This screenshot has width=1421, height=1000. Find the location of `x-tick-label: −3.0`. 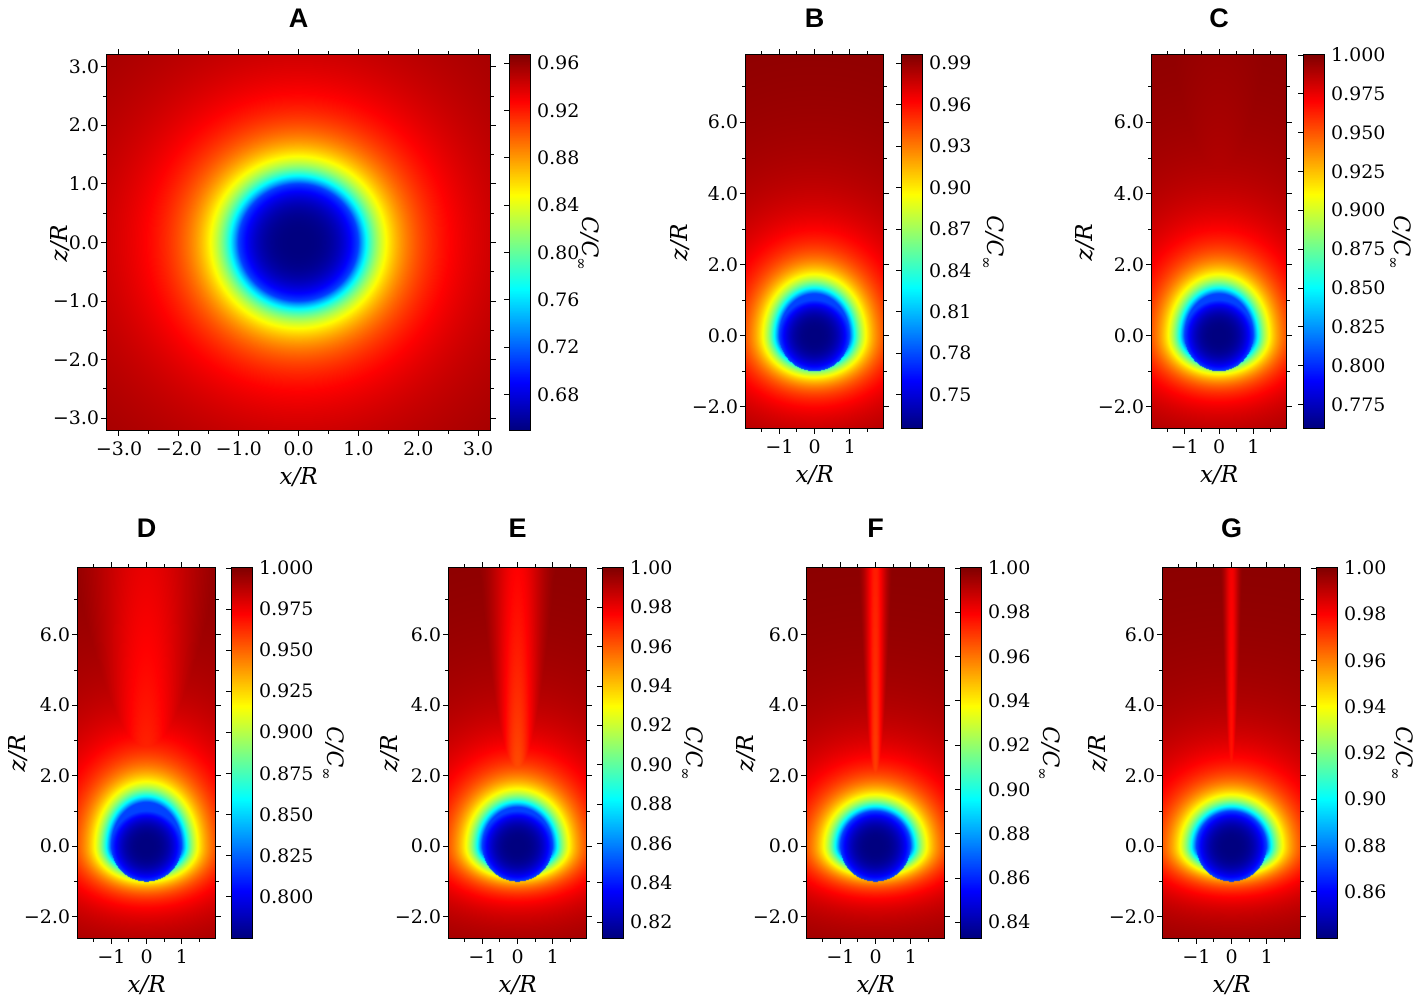

x-tick-label: −3.0 is located at coordinates (119, 449).